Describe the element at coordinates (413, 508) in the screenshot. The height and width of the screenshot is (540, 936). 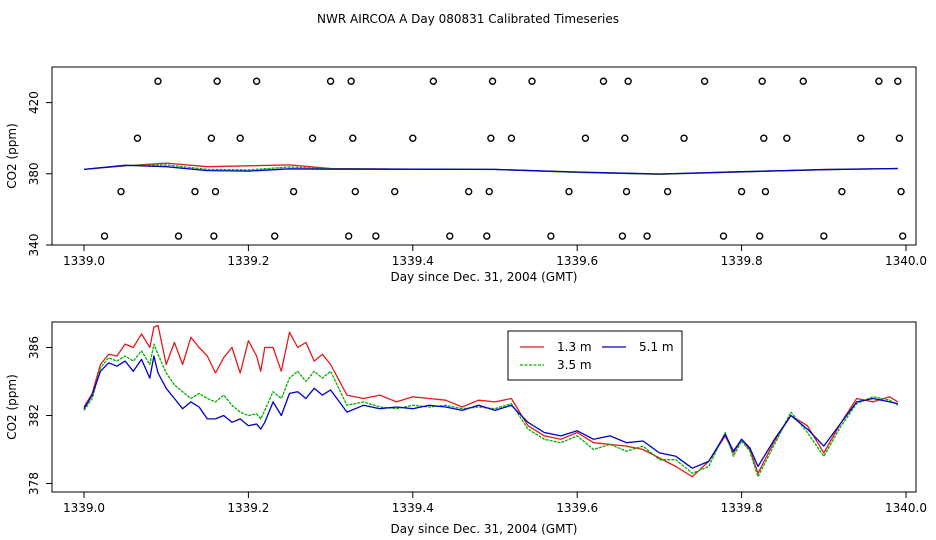
I see `bottom-x-tick-label: 1339.4` at that location.